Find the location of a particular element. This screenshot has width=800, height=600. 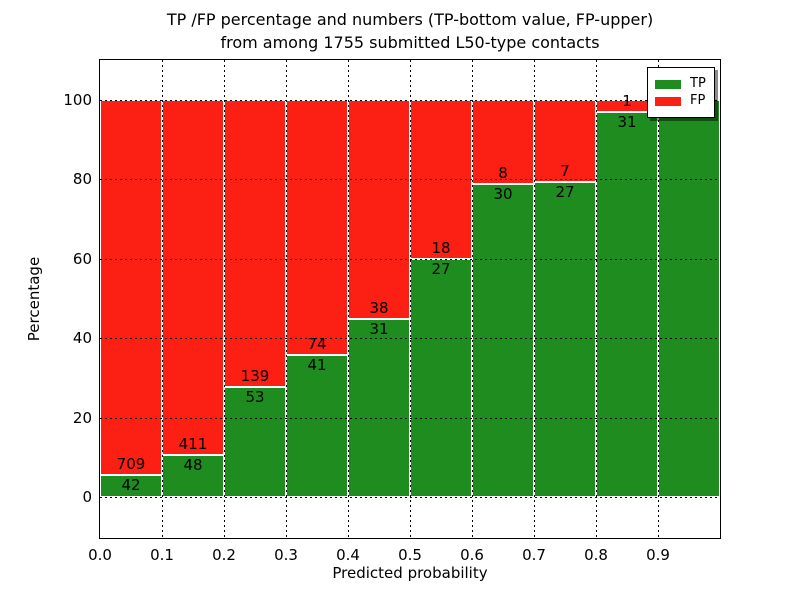

legend-item-fp: FP is located at coordinates (681, 101).